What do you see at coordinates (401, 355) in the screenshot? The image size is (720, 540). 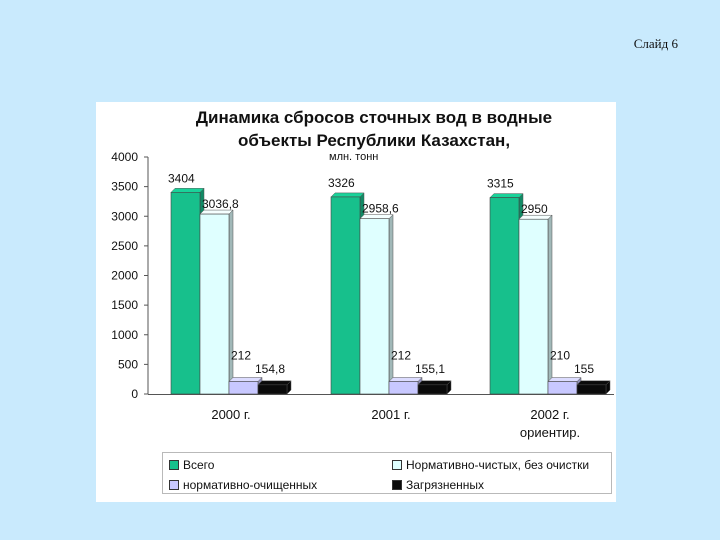 I see `data-label-normative-treated-2: 212` at bounding box center [401, 355].